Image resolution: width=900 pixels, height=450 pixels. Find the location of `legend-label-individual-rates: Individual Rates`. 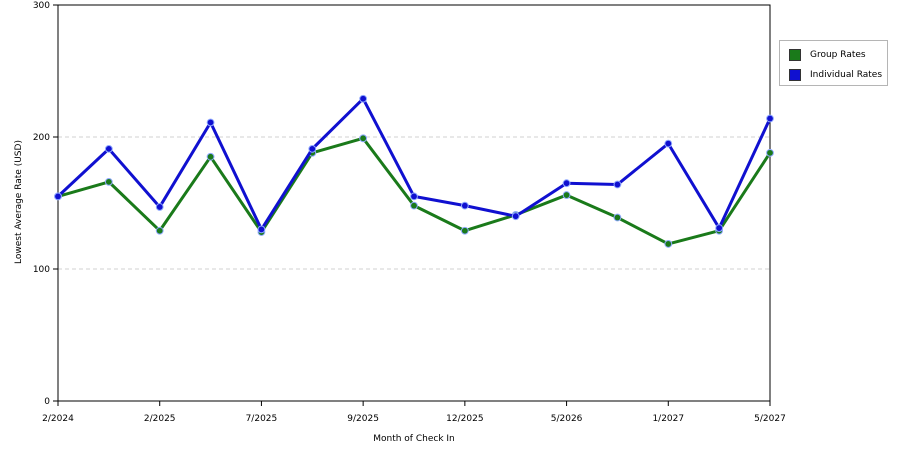

legend-label-individual-rates: Individual Rates is located at coordinates (846, 75).